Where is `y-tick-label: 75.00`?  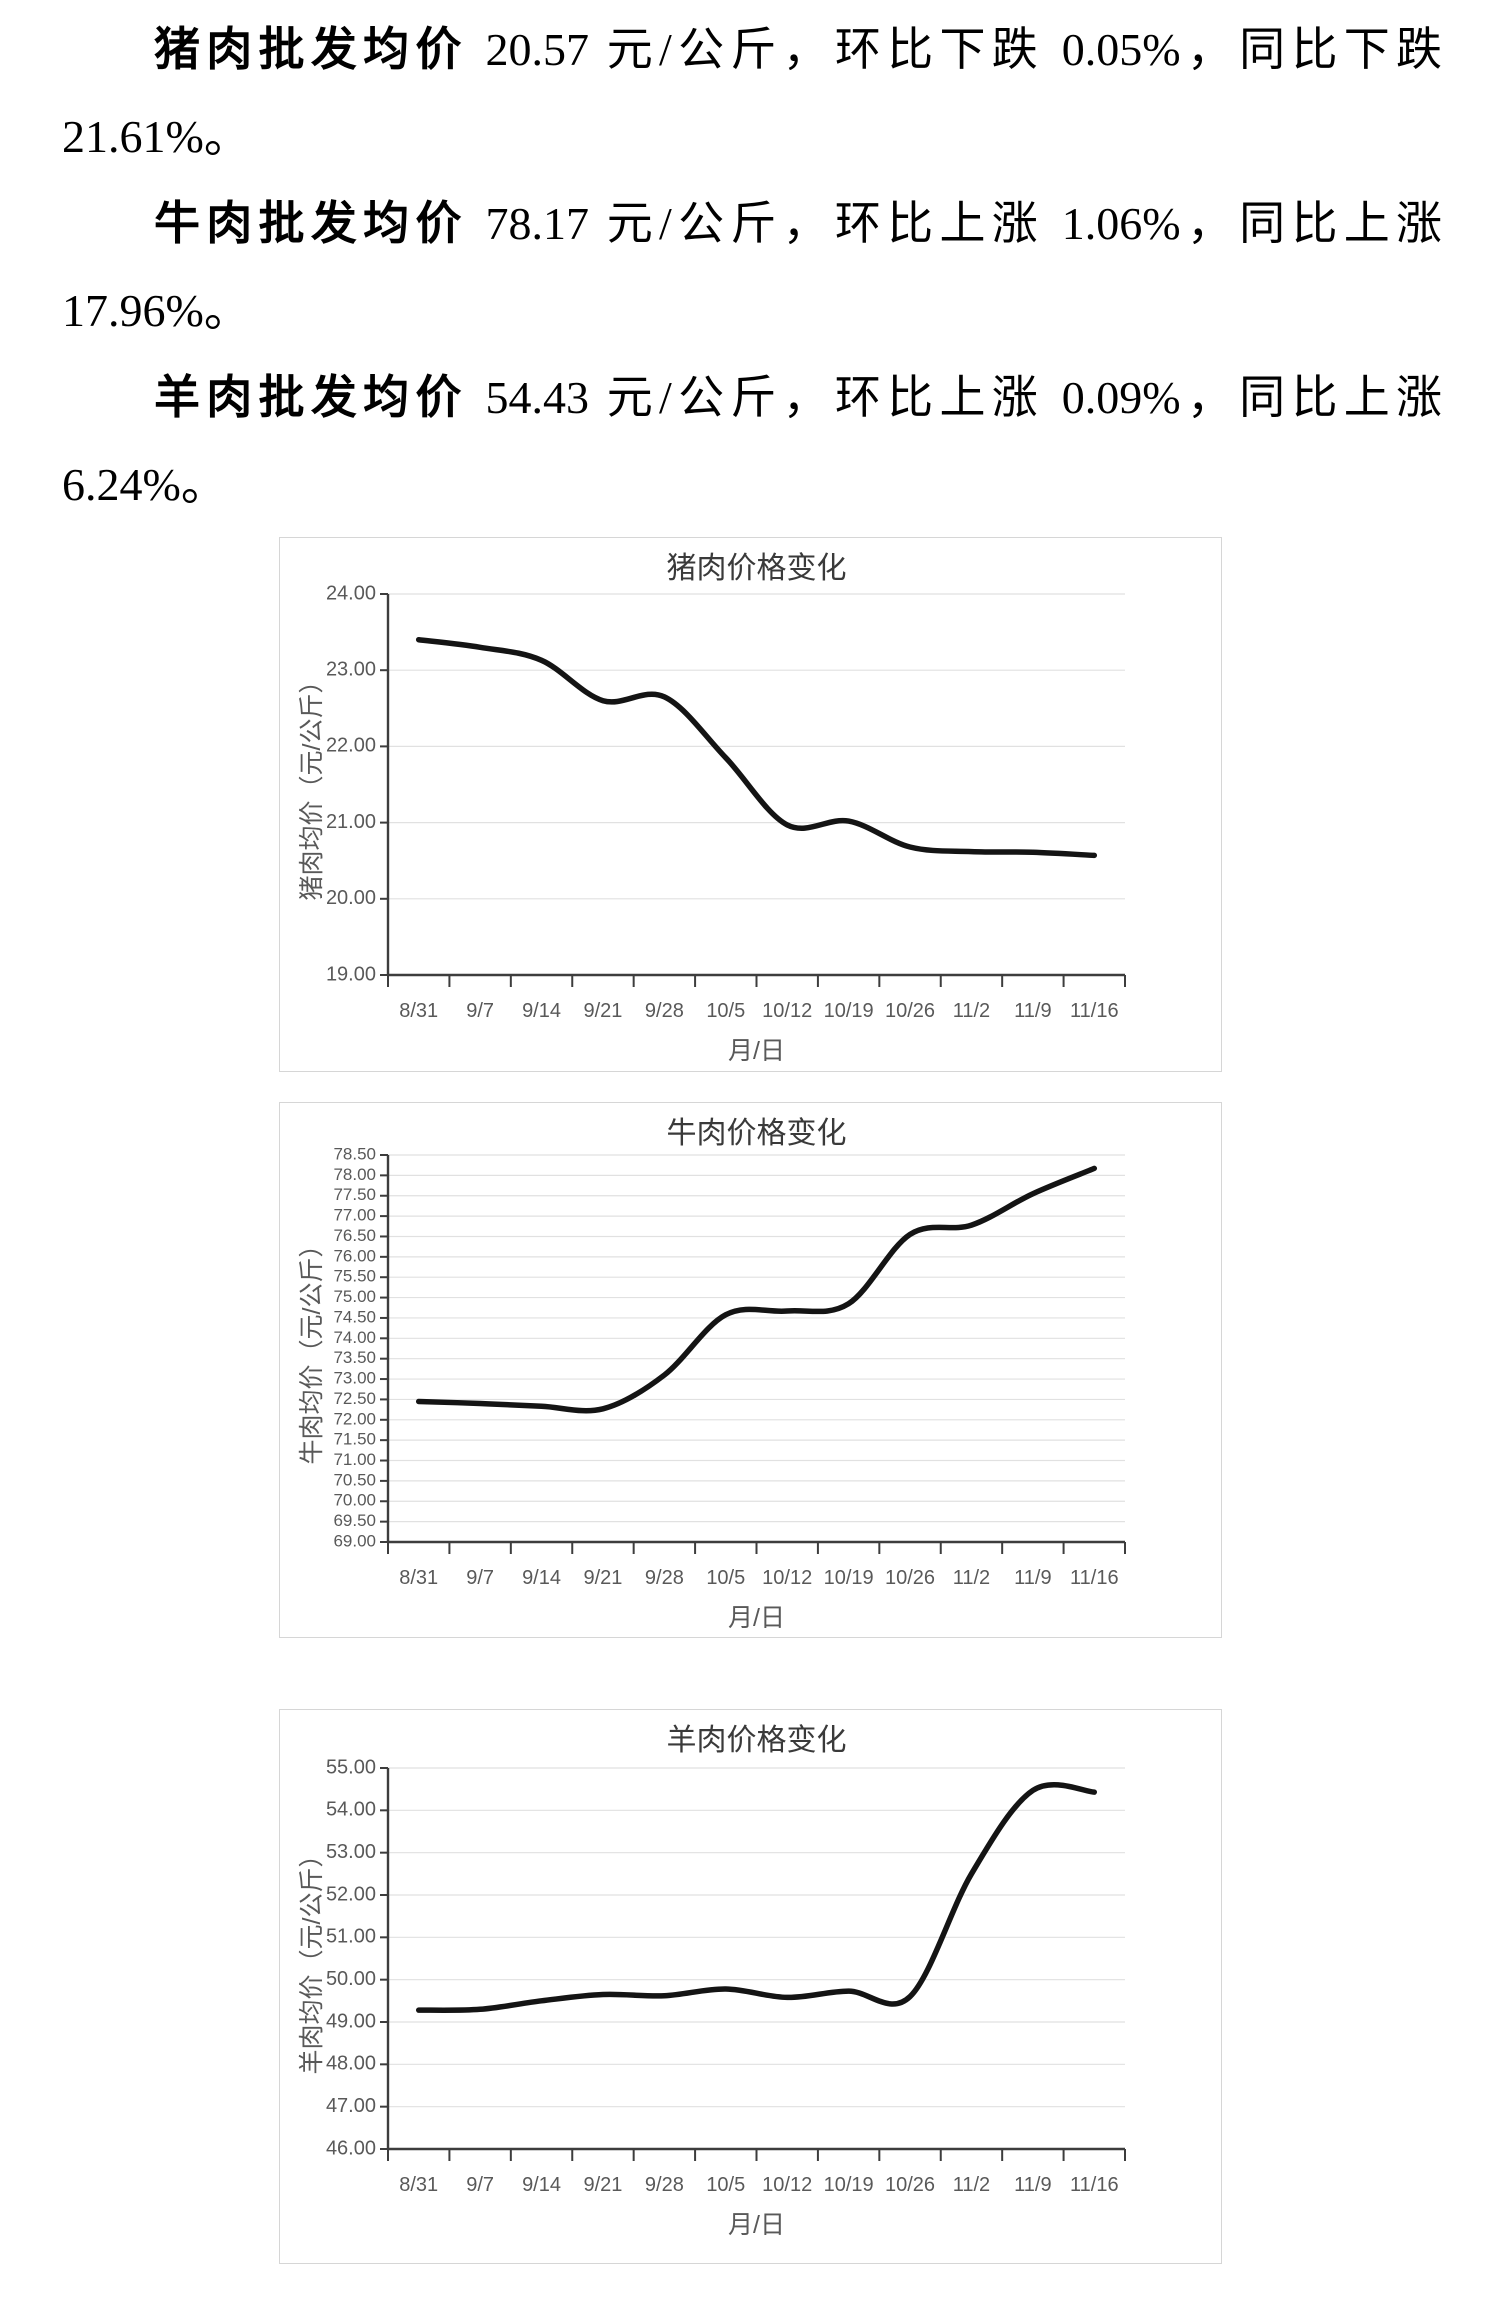
y-tick-label: 75.00 is located at coordinates (354, 1296).